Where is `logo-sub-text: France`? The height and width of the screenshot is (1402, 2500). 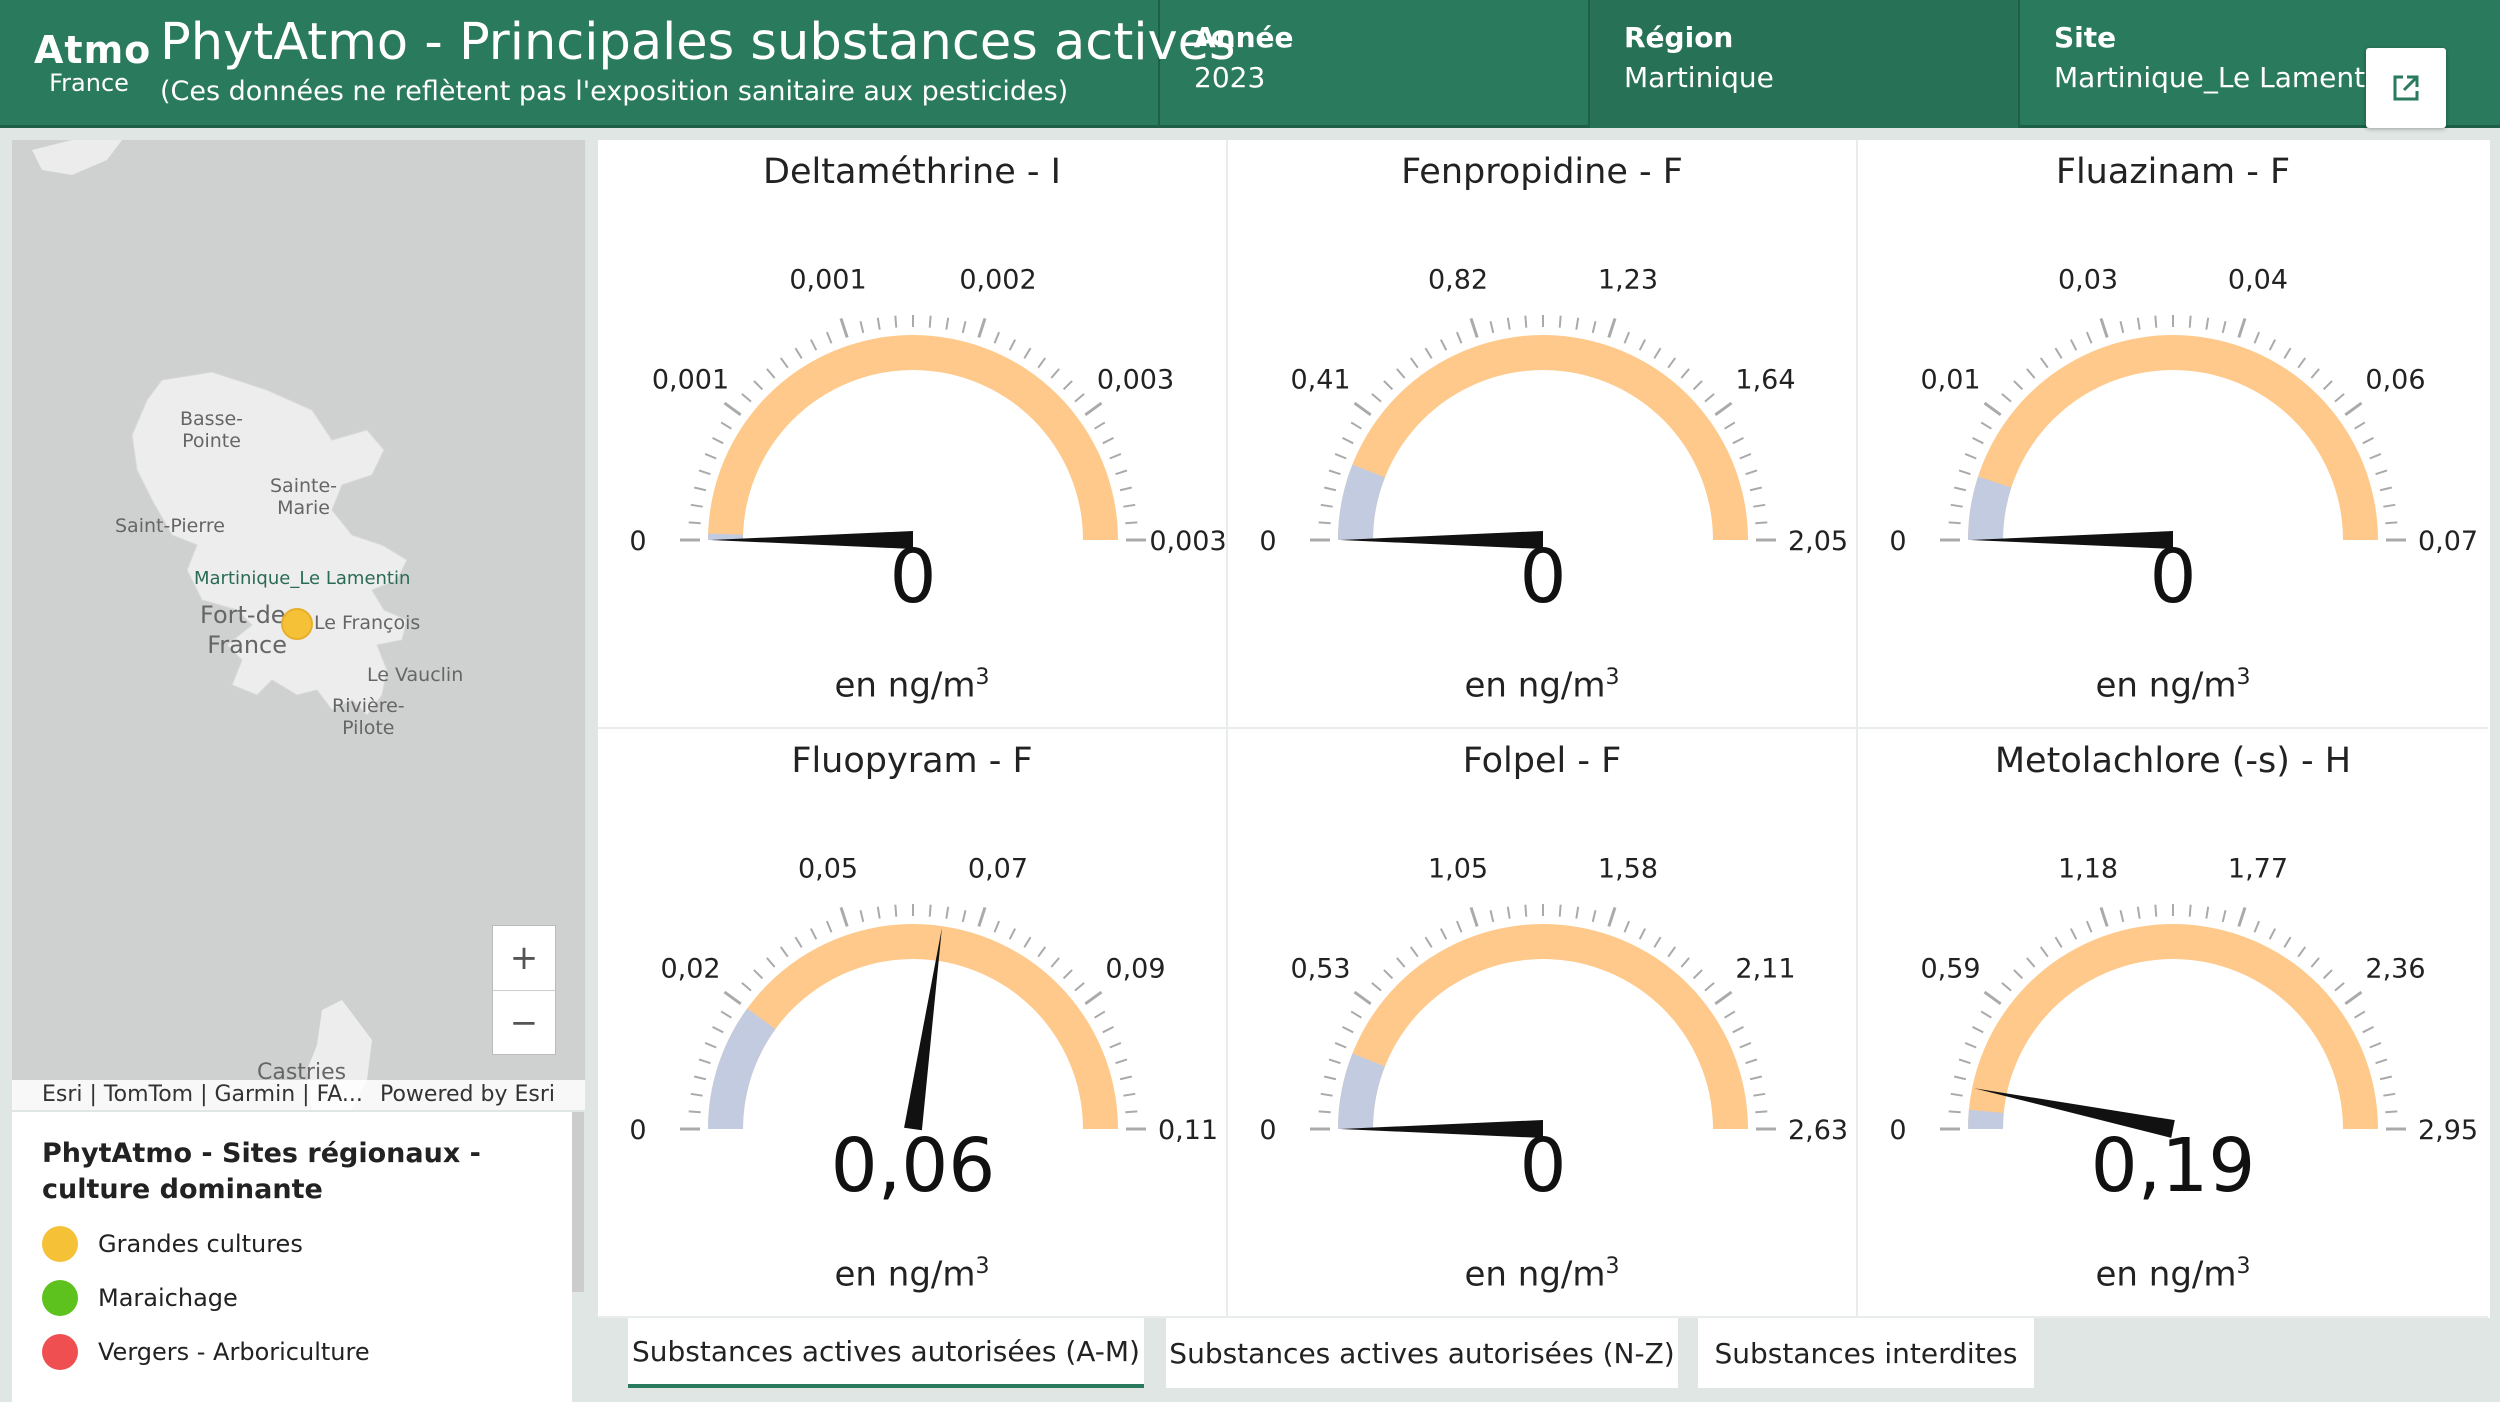 logo-sub-text: France is located at coordinates (89, 83).